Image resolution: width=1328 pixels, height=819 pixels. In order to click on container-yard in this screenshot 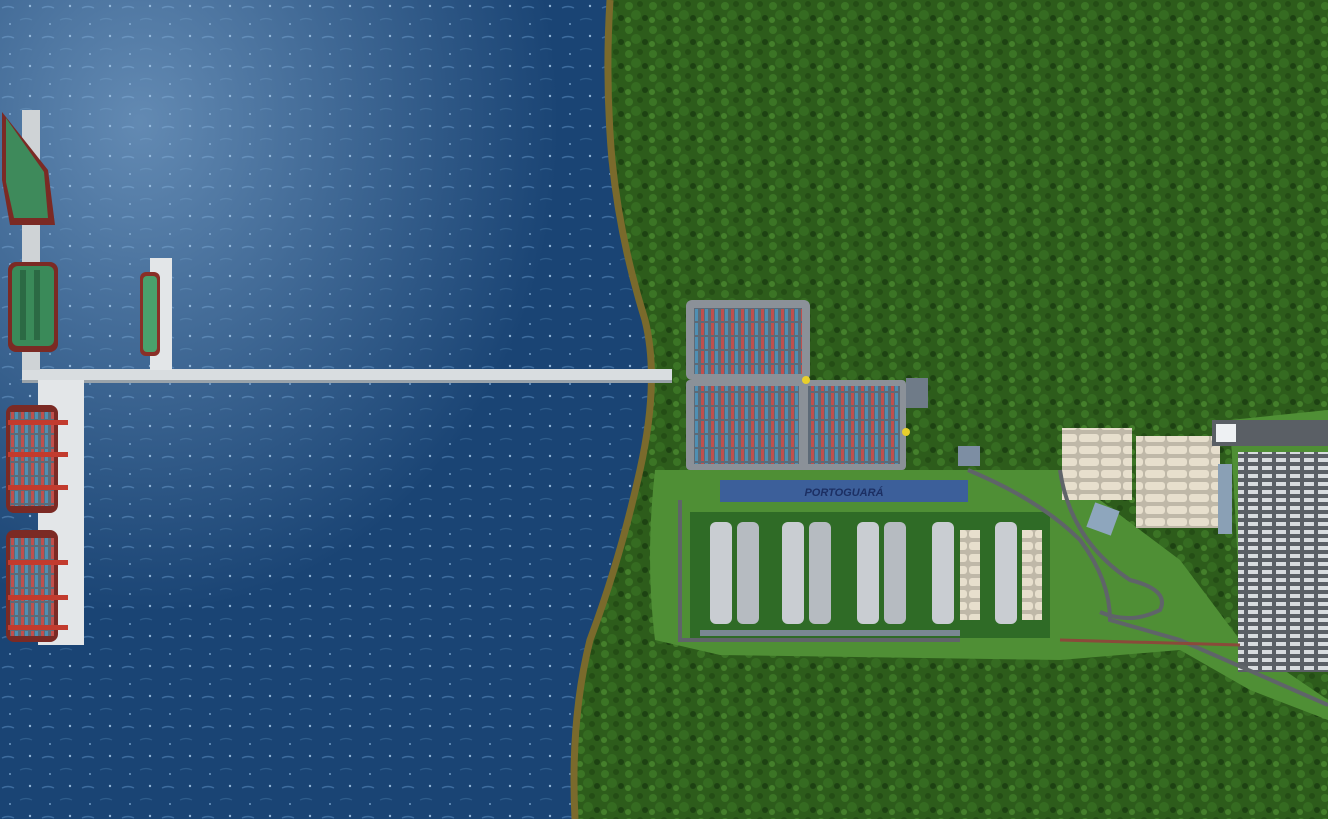, I will do `click(833, 385)`.